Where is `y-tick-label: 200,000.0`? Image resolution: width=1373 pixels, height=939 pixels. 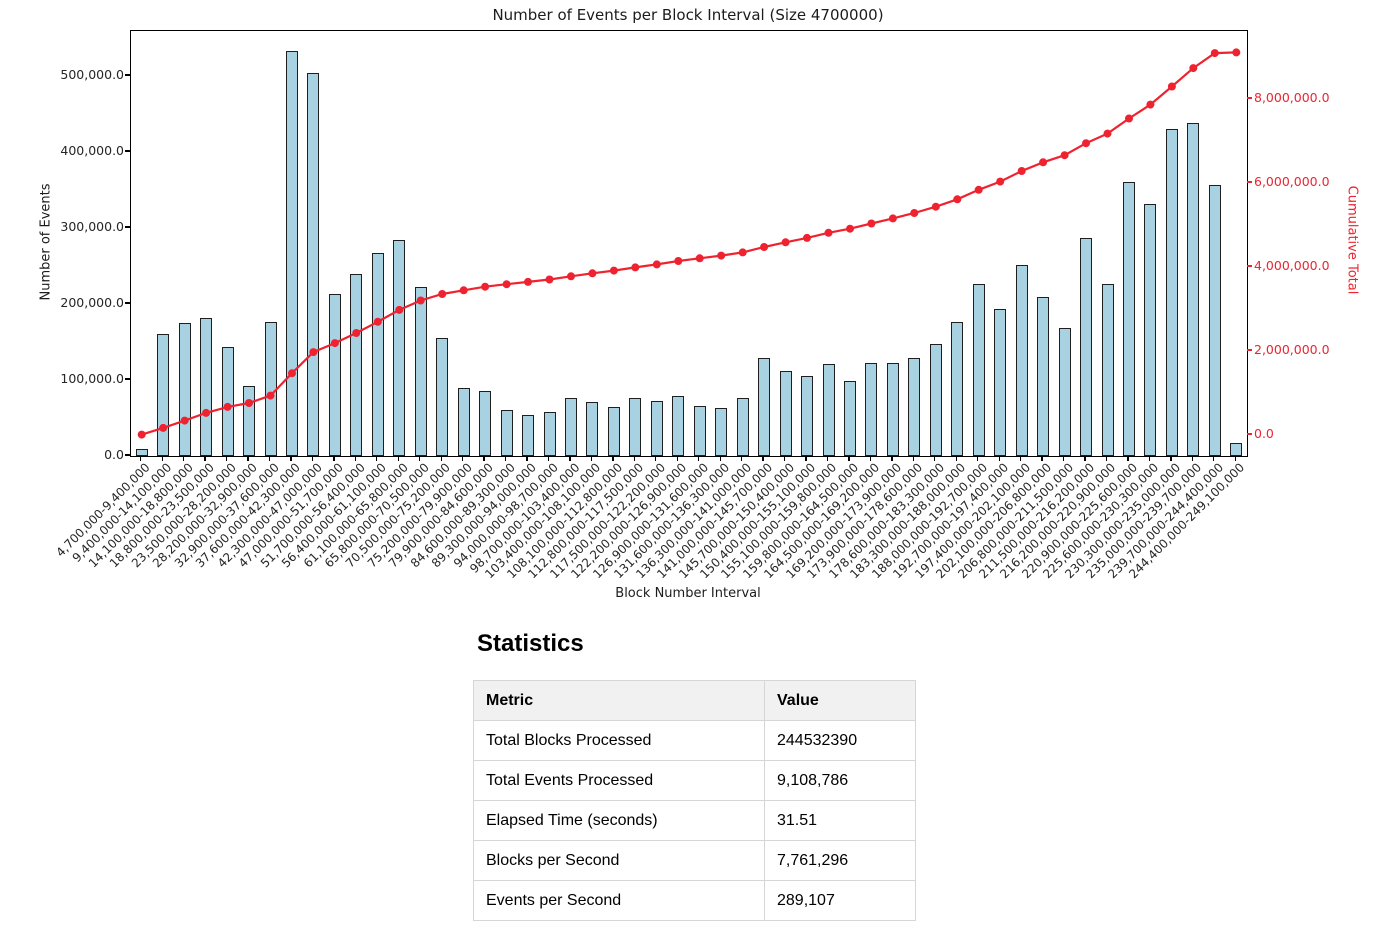
y-tick-label: 200,000.0 is located at coordinates (92, 302).